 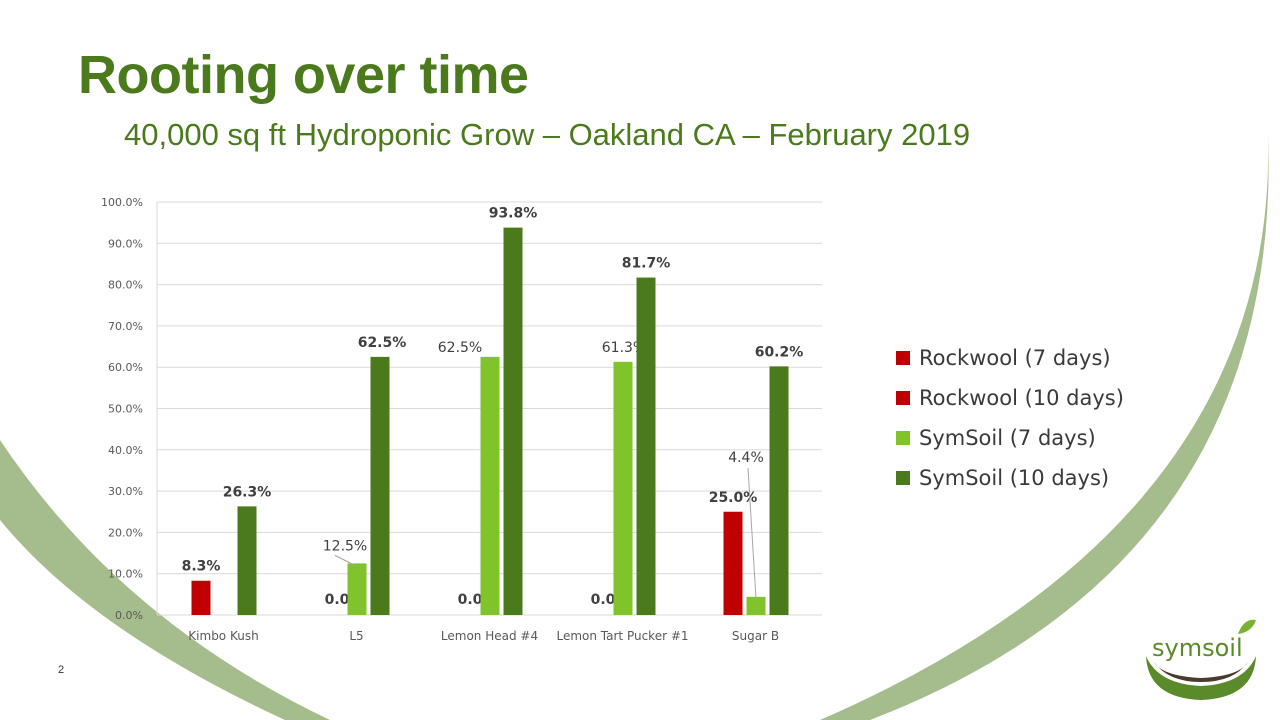 I want to click on x-tick-label: Sugar B, so click(x=755, y=636).